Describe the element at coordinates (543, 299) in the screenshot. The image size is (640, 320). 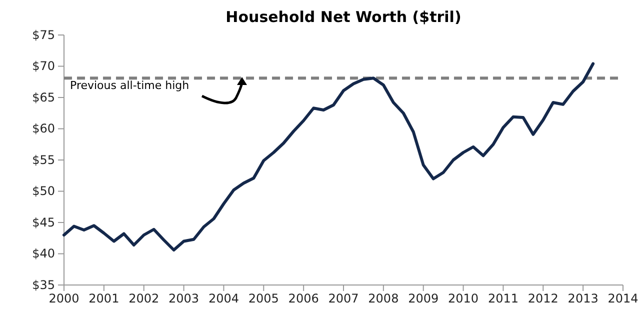
I see `x-tick-label: 2012` at that location.